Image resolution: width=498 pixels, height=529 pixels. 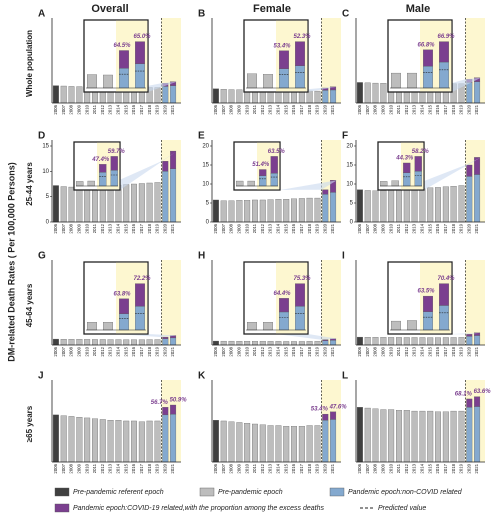 What do you see at coordinates (133, 351) in the screenshot?
I see `x-tick-label: 2016` at bounding box center [133, 351].